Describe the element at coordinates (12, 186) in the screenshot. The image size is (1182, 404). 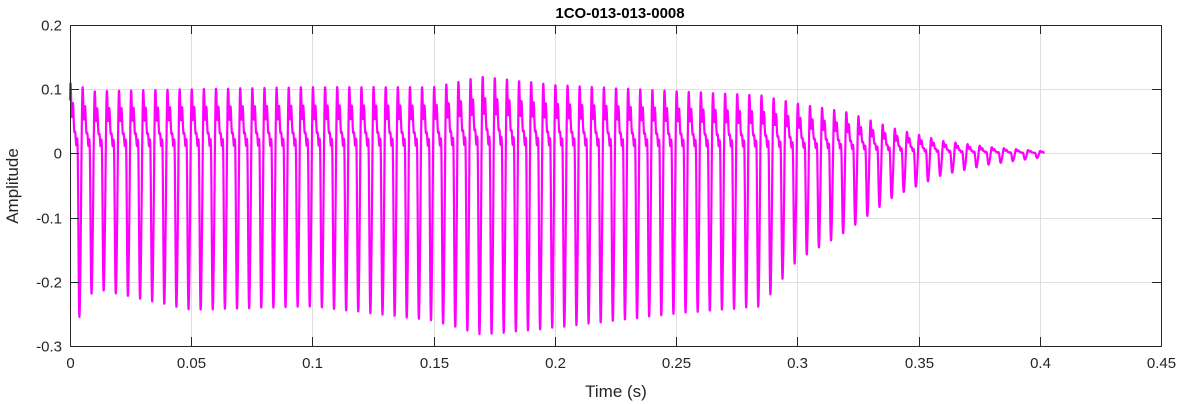
I see `y-axis-label: Amplitude` at that location.